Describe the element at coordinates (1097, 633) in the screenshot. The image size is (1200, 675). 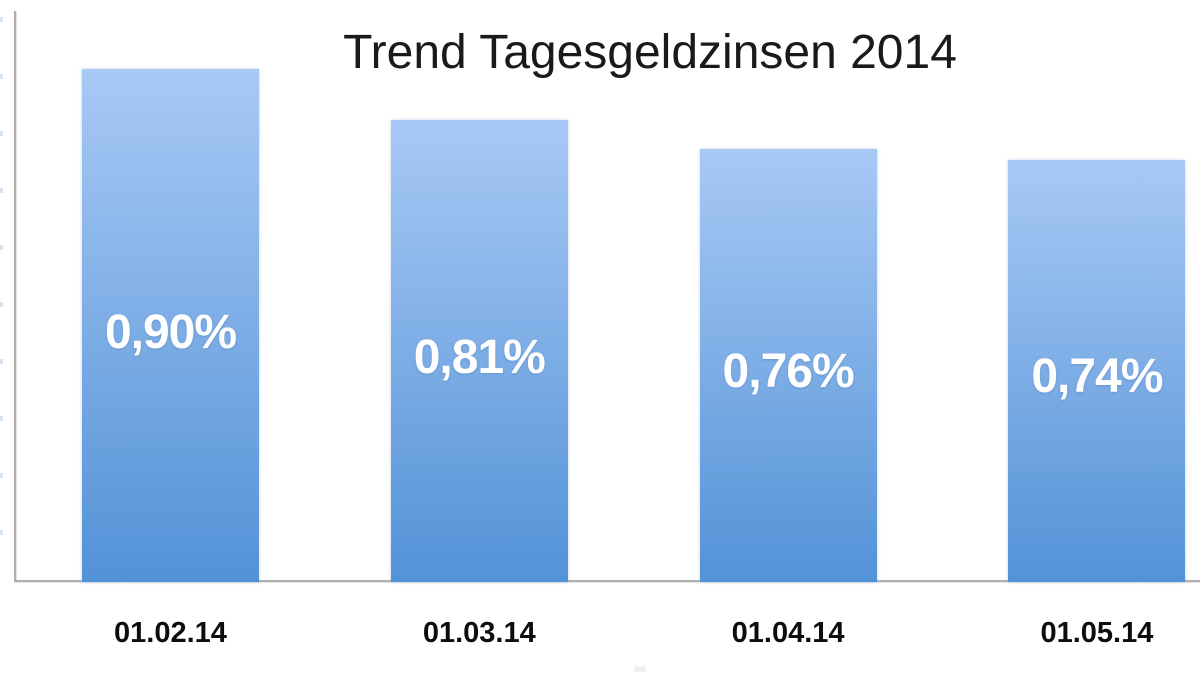
I see `x-axis-category-label: 01.05.14` at that location.